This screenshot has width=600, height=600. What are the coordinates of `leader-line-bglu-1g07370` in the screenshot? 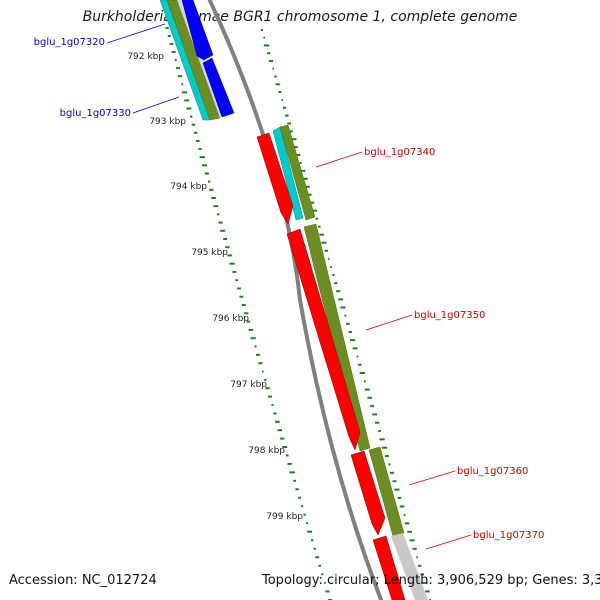 It's located at (448, 542).